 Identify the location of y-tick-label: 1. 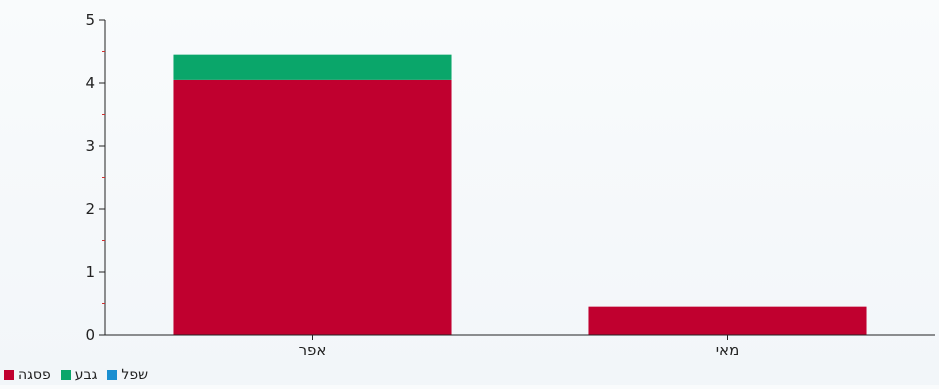
(90, 272).